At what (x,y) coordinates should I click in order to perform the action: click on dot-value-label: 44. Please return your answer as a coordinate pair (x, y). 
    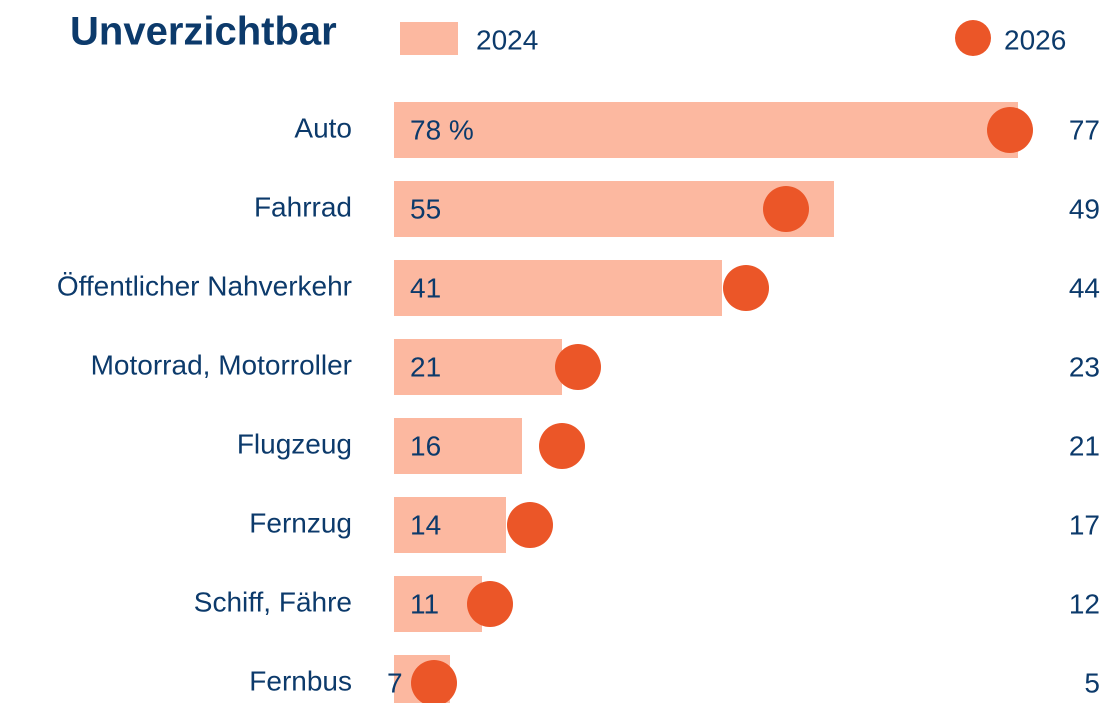
    Looking at the image, I should click on (1084, 287).